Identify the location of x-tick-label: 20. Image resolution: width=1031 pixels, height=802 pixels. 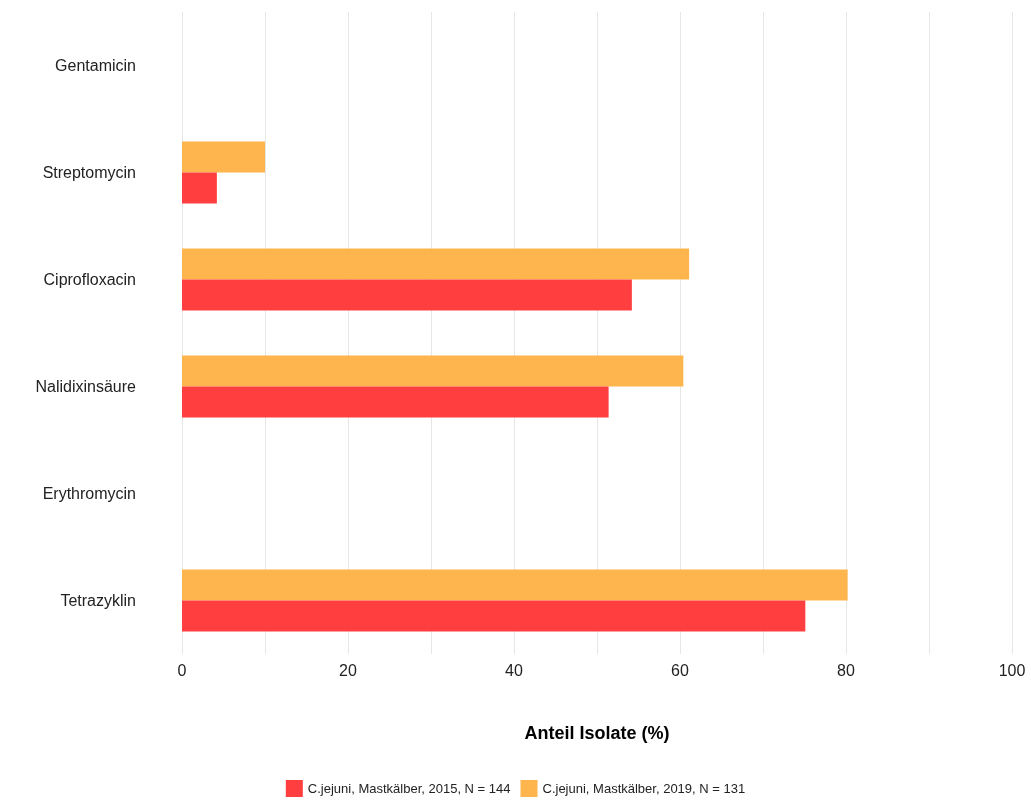
(348, 670).